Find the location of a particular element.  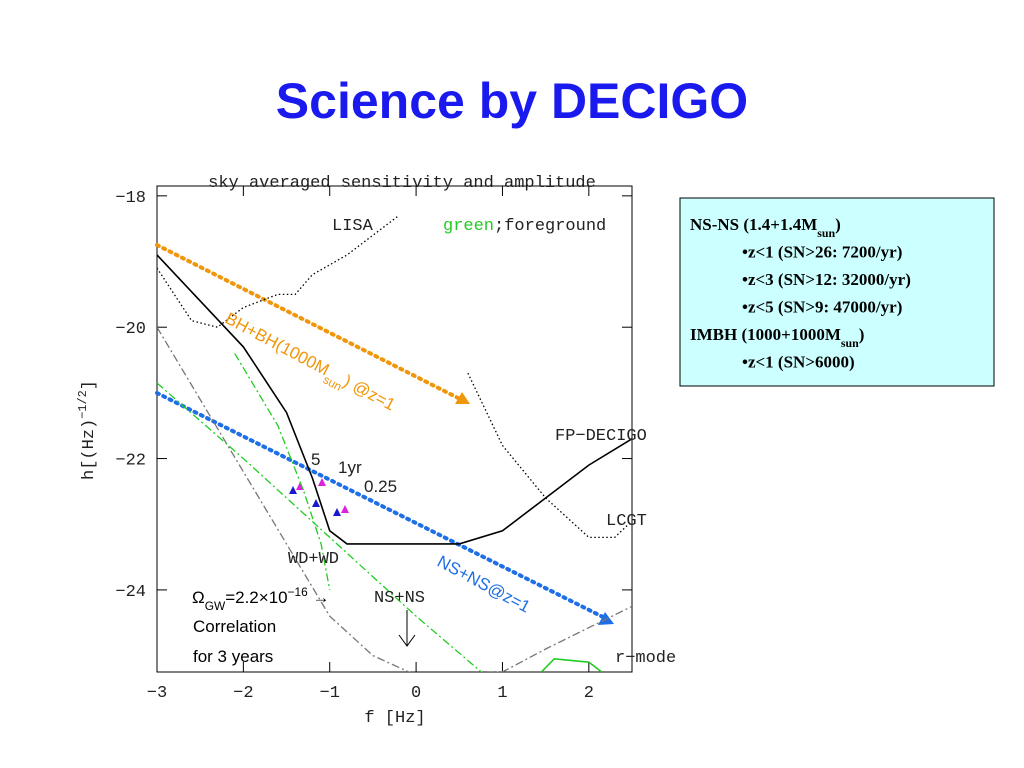

info-line-part: •z<1 (SN>26: 7200/yr) is located at coordinates (822, 252).